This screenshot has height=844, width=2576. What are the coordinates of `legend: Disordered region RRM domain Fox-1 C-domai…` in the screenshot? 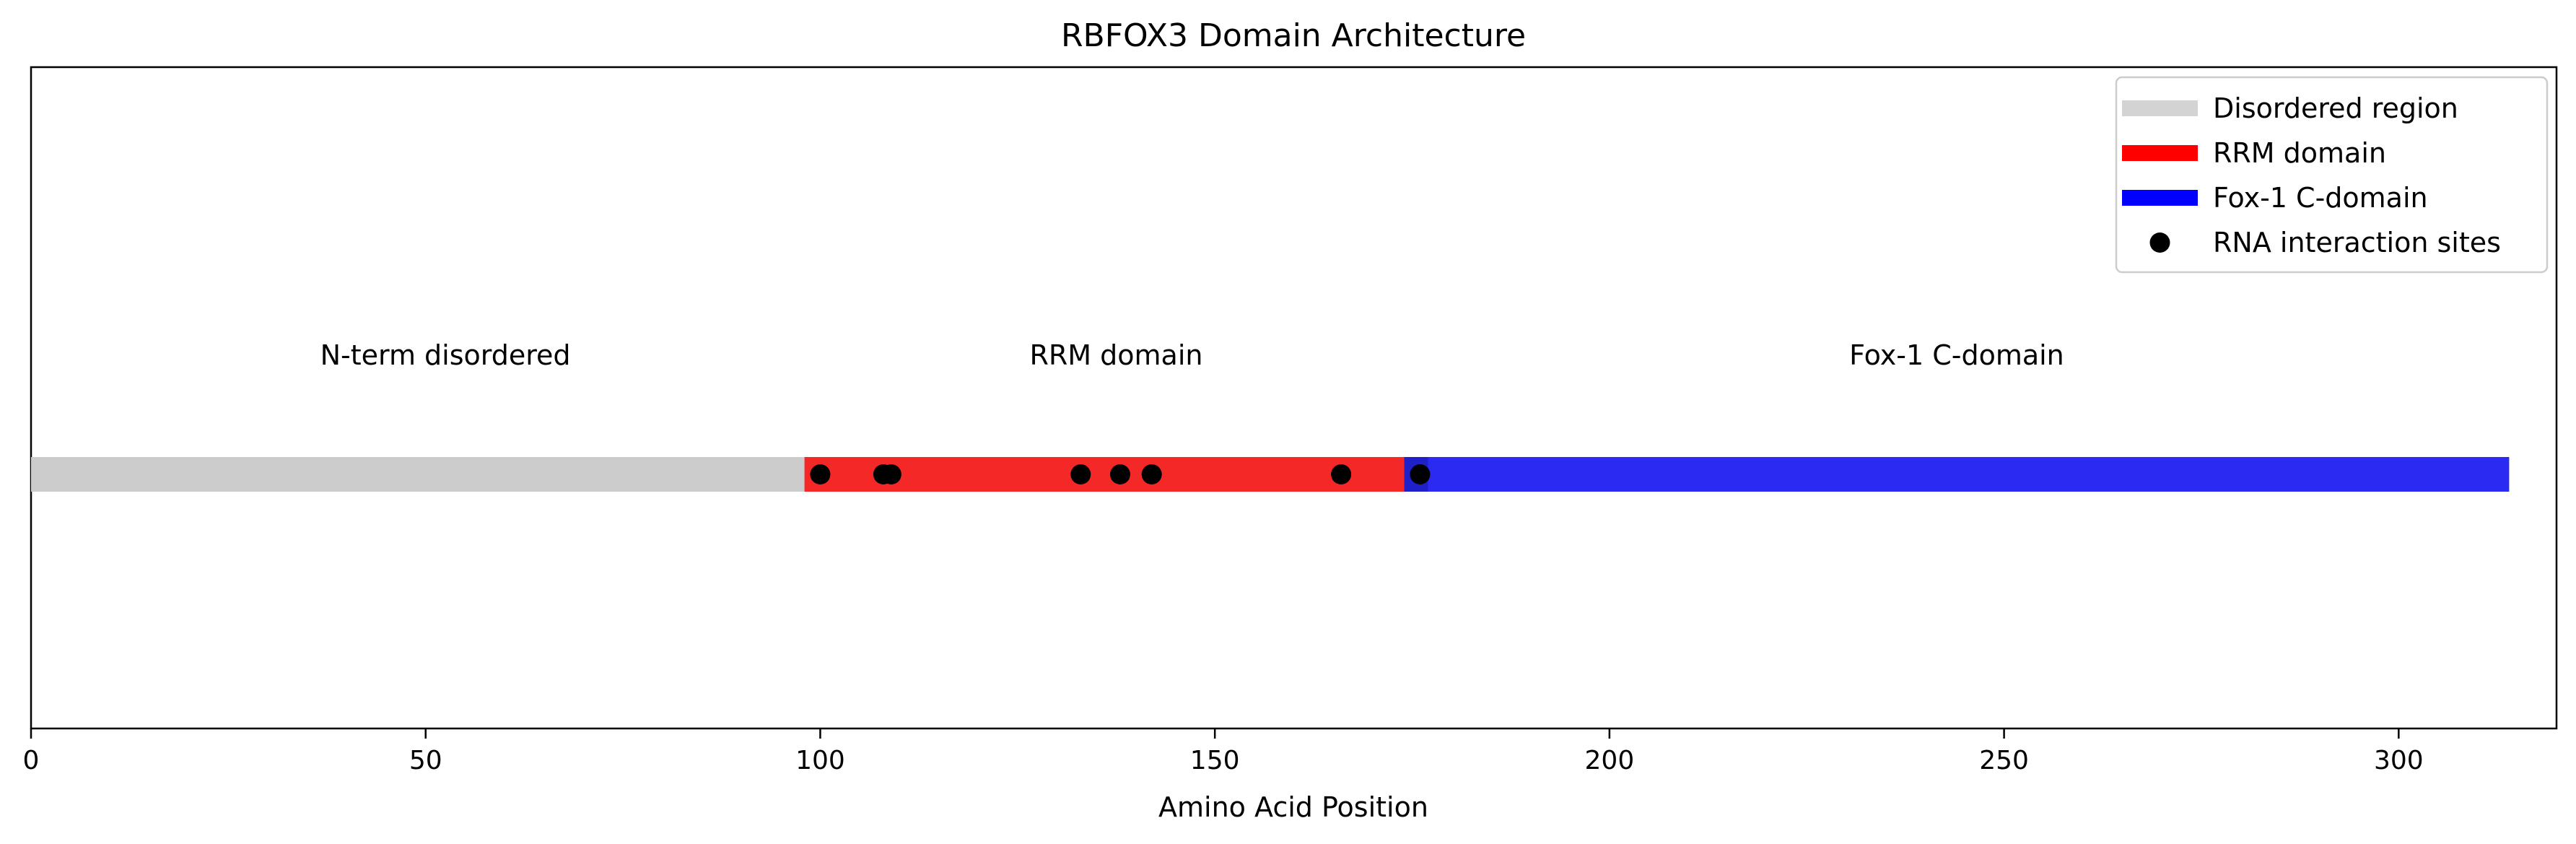 It's located at (2332, 175).